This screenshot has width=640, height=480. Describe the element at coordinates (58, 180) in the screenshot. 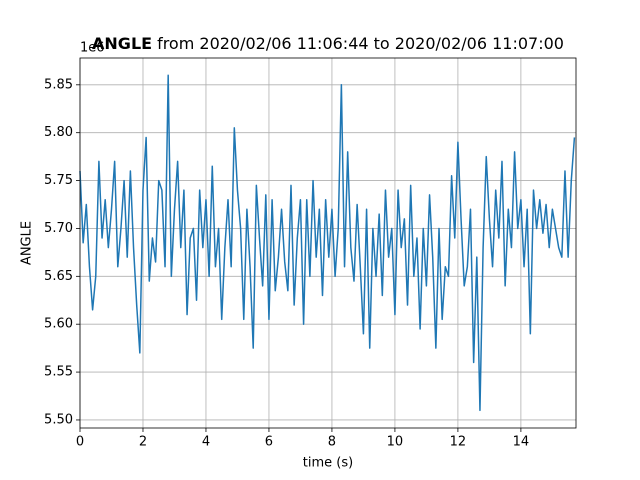

I see `y-tick-label: 5.75` at that location.